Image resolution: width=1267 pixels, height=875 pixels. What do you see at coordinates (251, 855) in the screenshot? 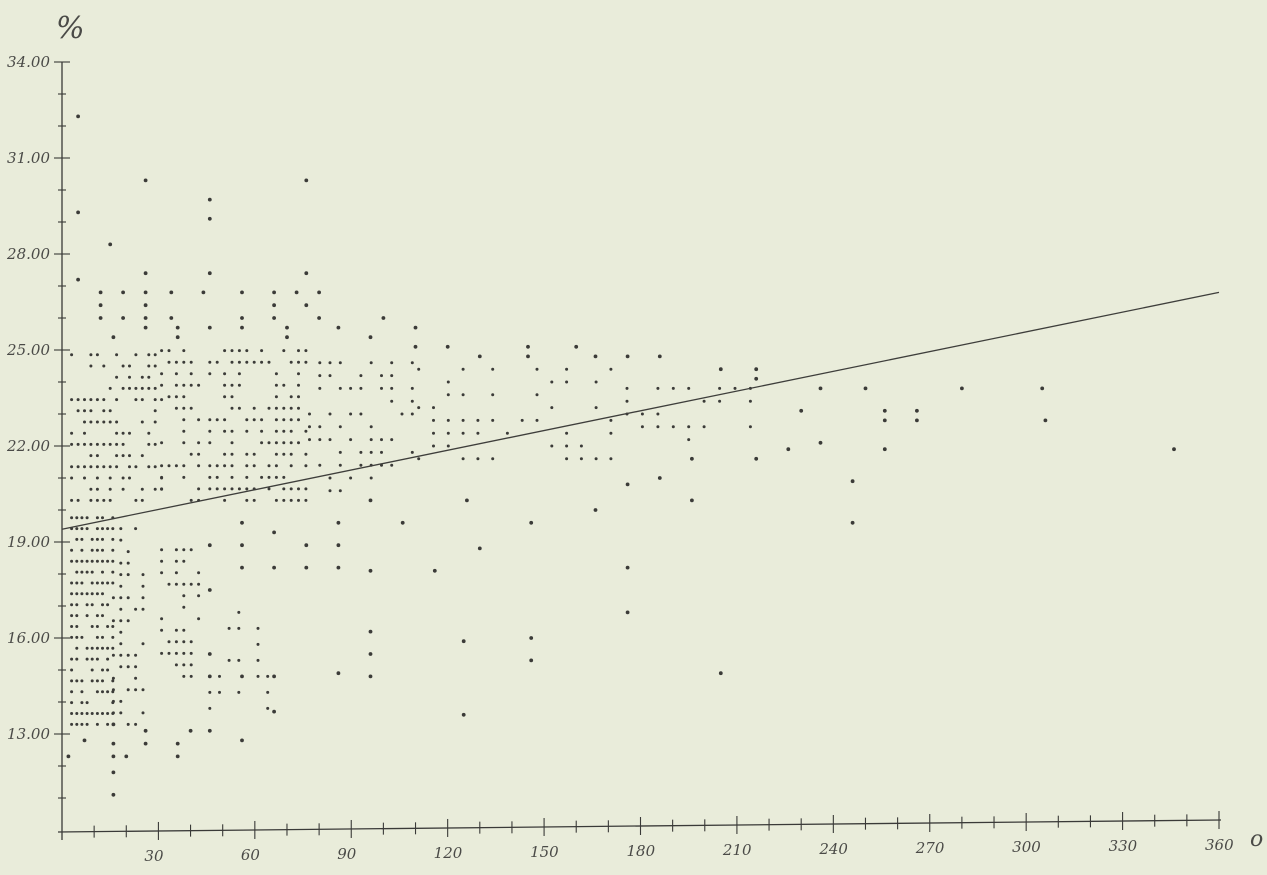
I see `x-tick-label: 60` at bounding box center [251, 855].